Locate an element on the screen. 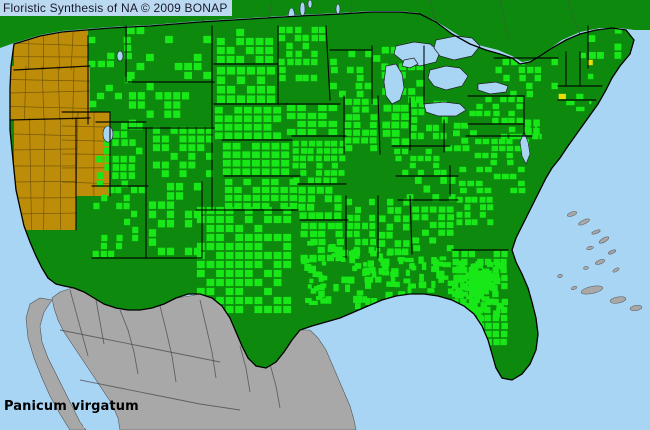  title-banner: Floristic Synthesis of NA © 2009 BONAP is located at coordinates (116, 8).